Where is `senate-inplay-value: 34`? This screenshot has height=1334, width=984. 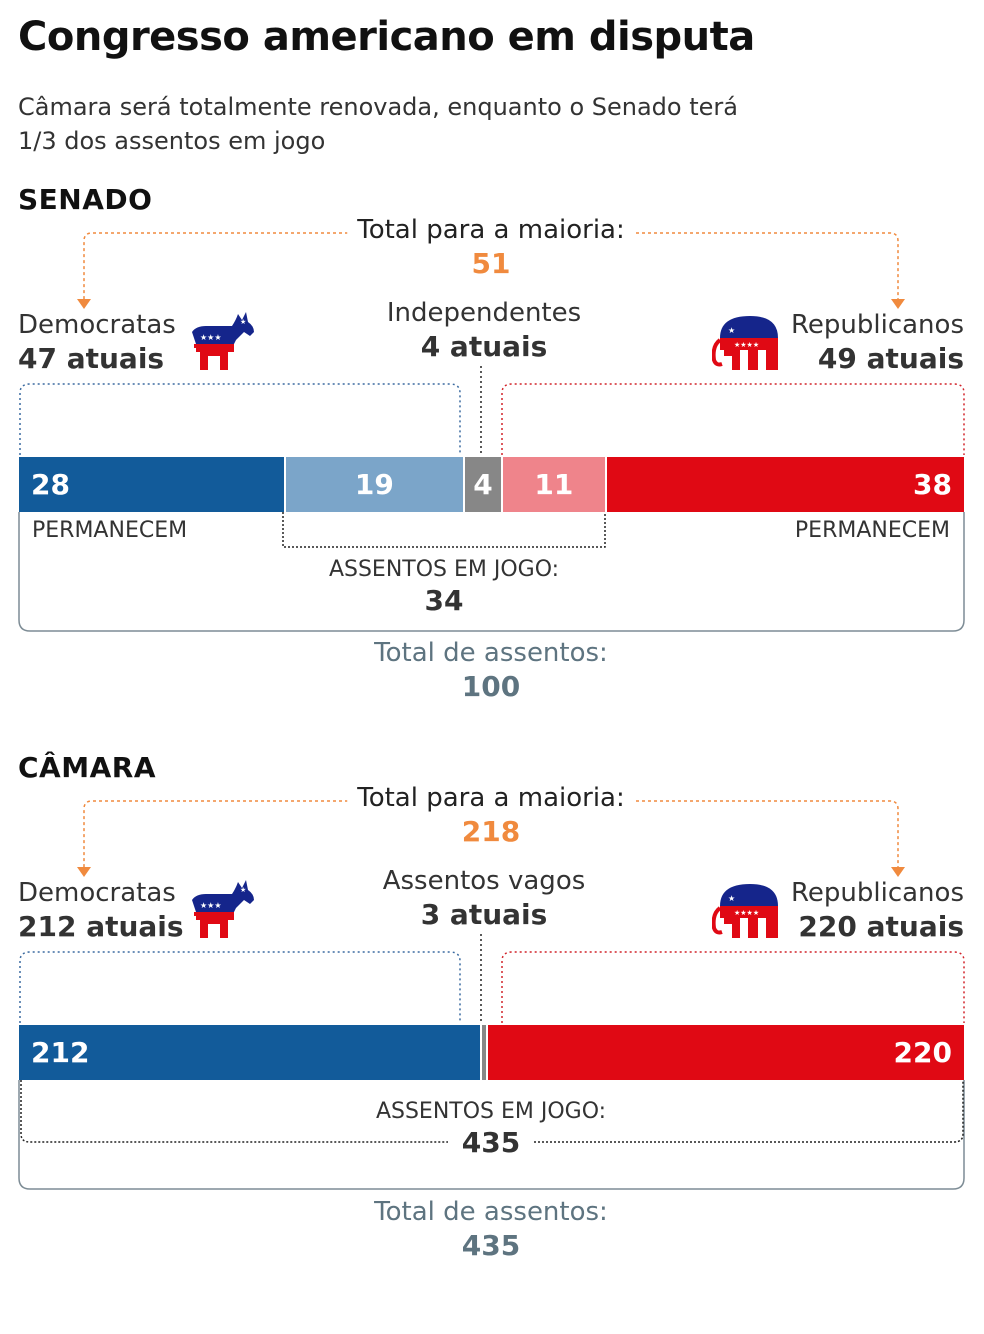
senate-inplay-value: 34 is located at coordinates (444, 600).